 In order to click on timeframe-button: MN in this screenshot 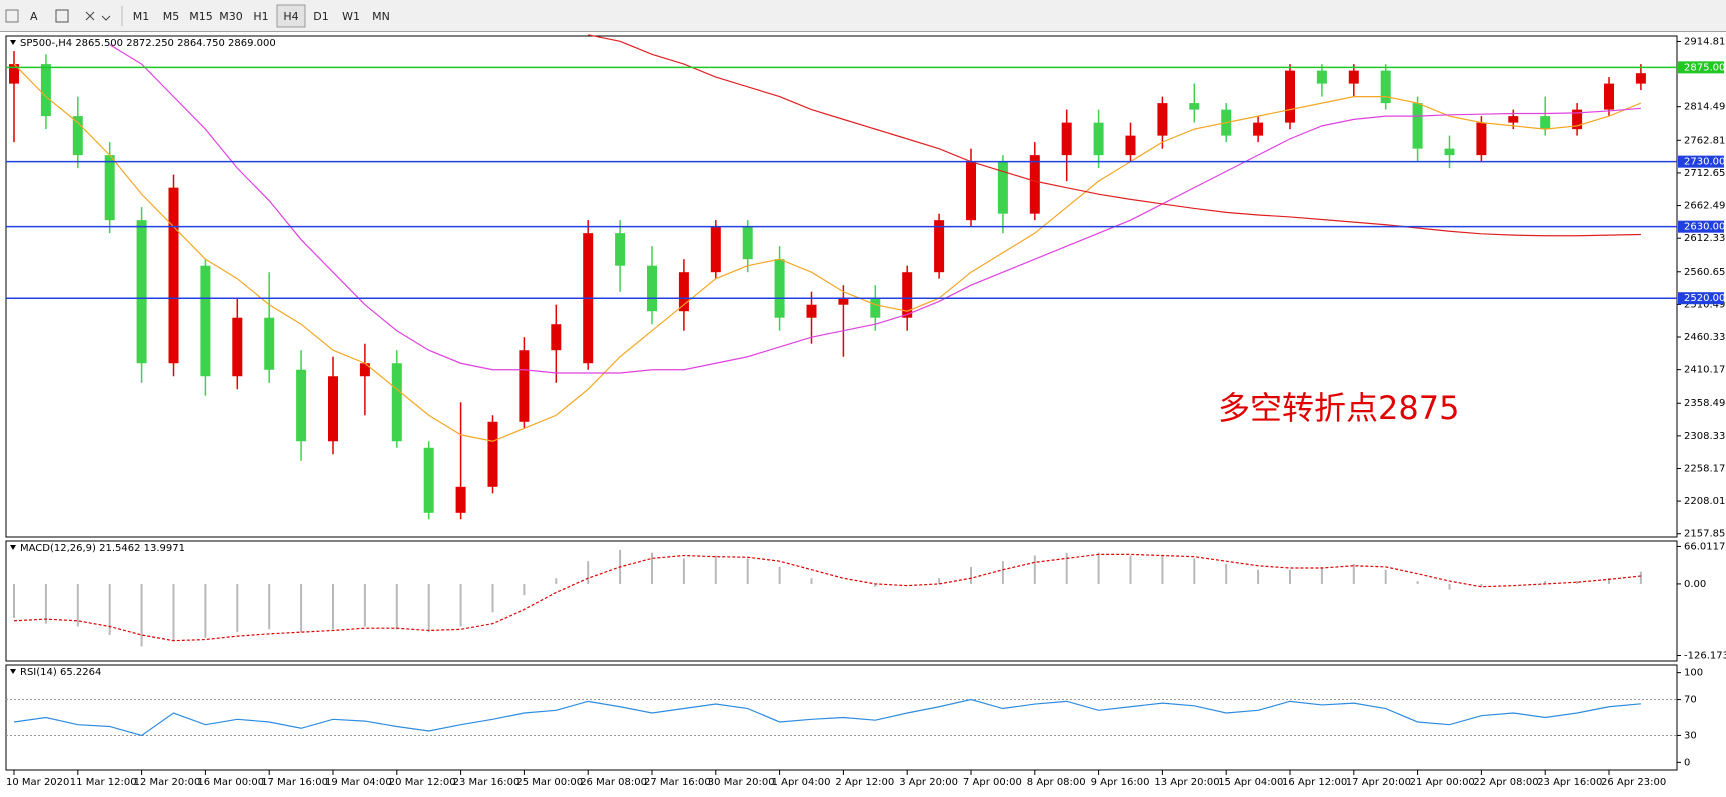, I will do `click(381, 16)`.